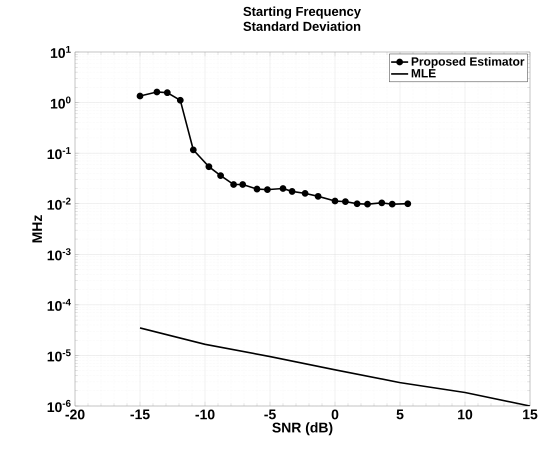  I want to click on x-tick-label: 10, so click(465, 415).